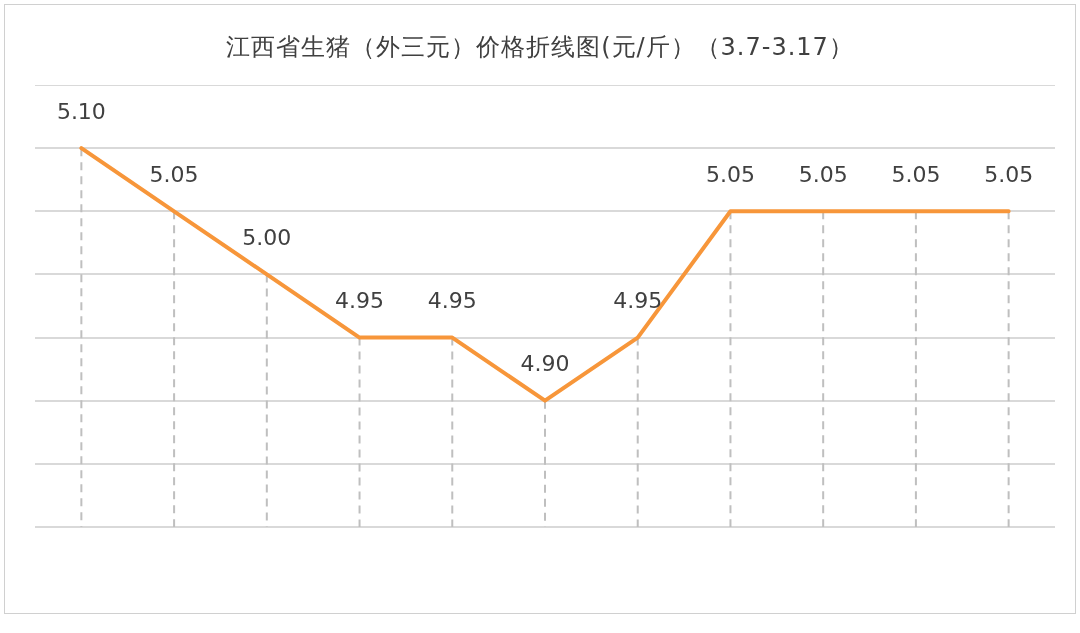 The image size is (1080, 633). Describe the element at coordinates (267, 238) in the screenshot. I see `data-label: 5.00` at that location.